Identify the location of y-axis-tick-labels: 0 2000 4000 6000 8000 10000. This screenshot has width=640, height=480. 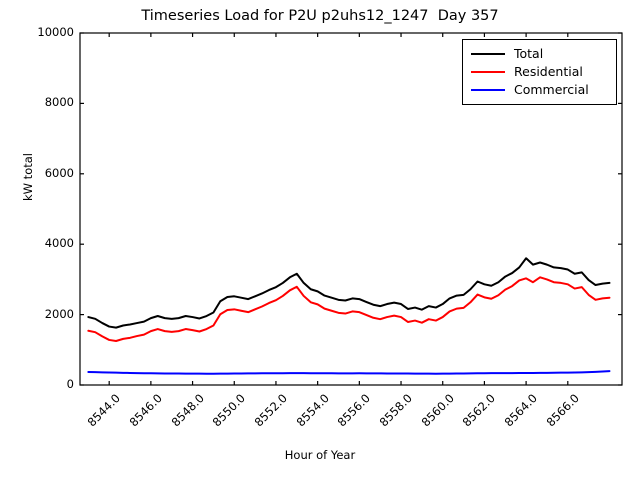
(42, 240).